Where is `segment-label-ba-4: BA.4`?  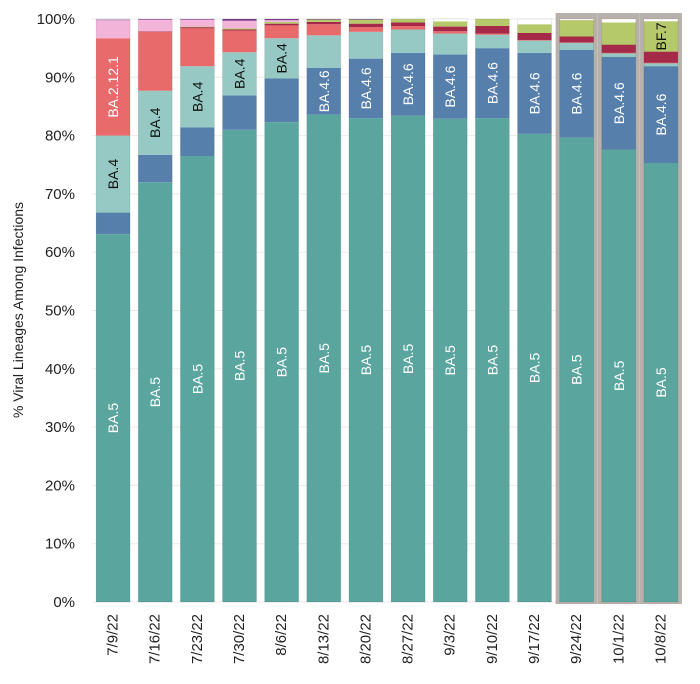
segment-label-ba-4: BA.4 is located at coordinates (282, 58).